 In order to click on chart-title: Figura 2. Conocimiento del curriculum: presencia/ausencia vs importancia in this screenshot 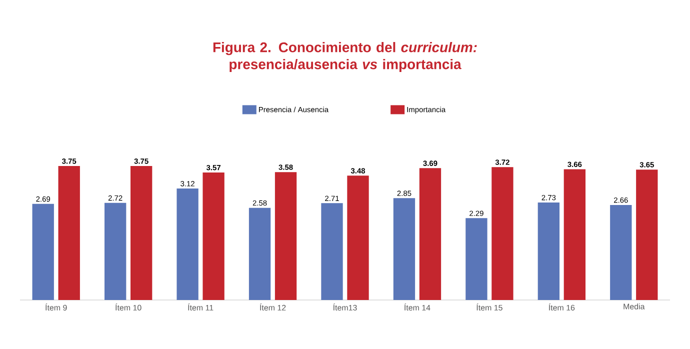, I will do `click(345, 57)`.